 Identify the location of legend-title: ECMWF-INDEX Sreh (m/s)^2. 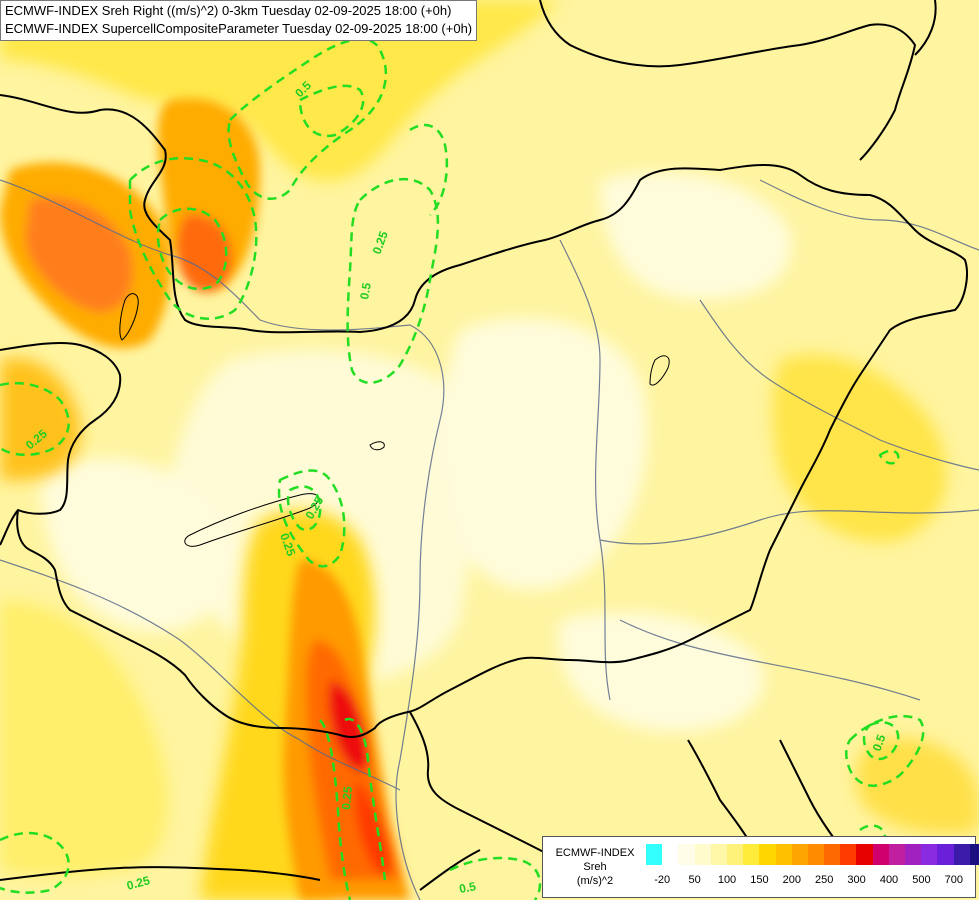
(595, 867).